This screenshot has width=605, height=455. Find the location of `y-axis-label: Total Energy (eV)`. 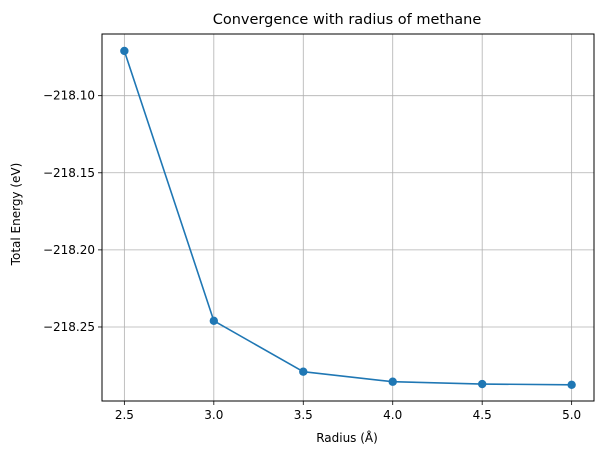

y-axis-label: Total Energy (eV) is located at coordinates (16, 215).